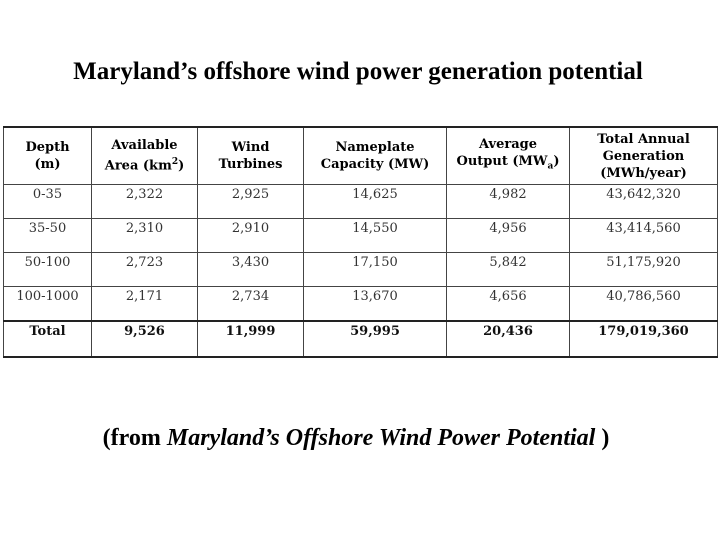 This screenshot has height=540, width=720. What do you see at coordinates (250, 201) in the screenshot?
I see `cell-turbines: 2,925` at bounding box center [250, 201].